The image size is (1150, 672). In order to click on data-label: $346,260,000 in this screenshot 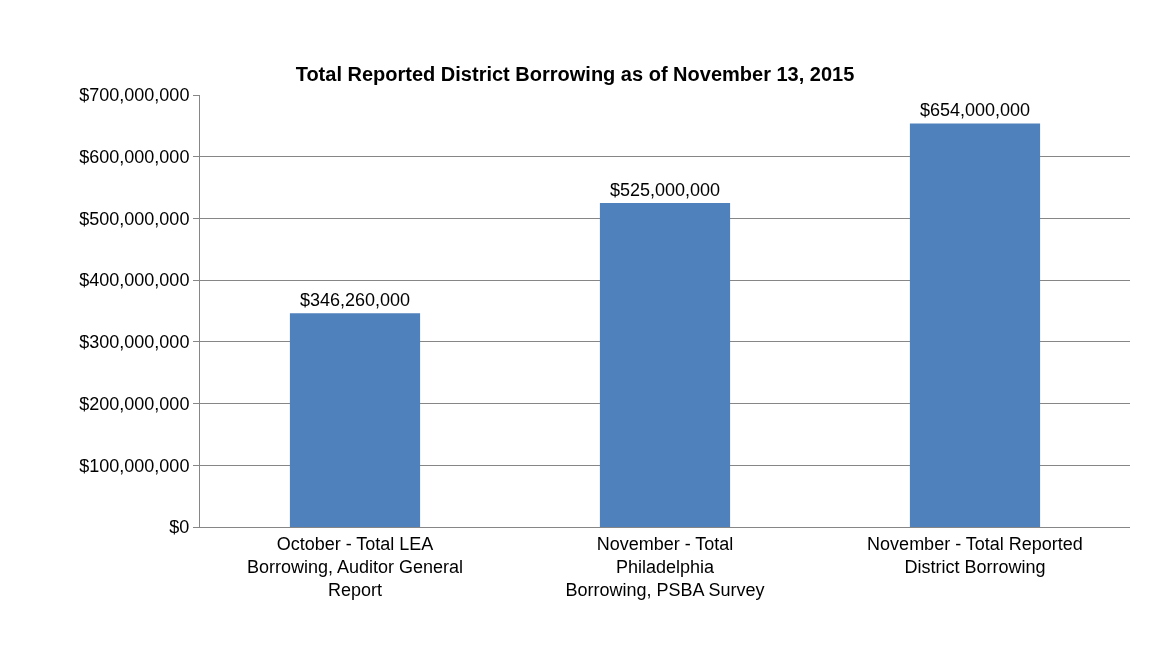, I will do `click(355, 300)`.